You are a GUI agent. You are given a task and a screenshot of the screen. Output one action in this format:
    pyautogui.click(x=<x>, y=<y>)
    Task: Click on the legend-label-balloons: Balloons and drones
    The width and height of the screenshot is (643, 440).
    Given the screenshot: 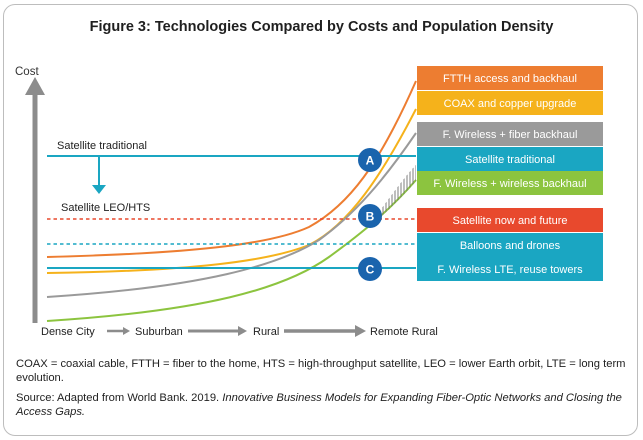 What is the action you would take?
    pyautogui.click(x=510, y=246)
    